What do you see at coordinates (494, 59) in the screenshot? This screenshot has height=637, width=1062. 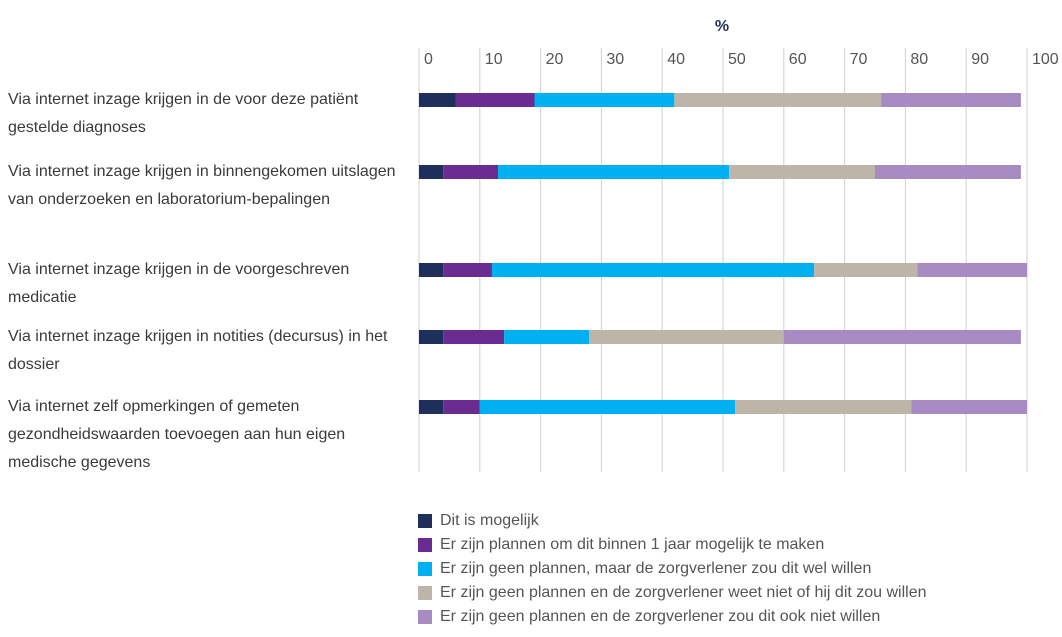 I see `x-tick-label: 10` at bounding box center [494, 59].